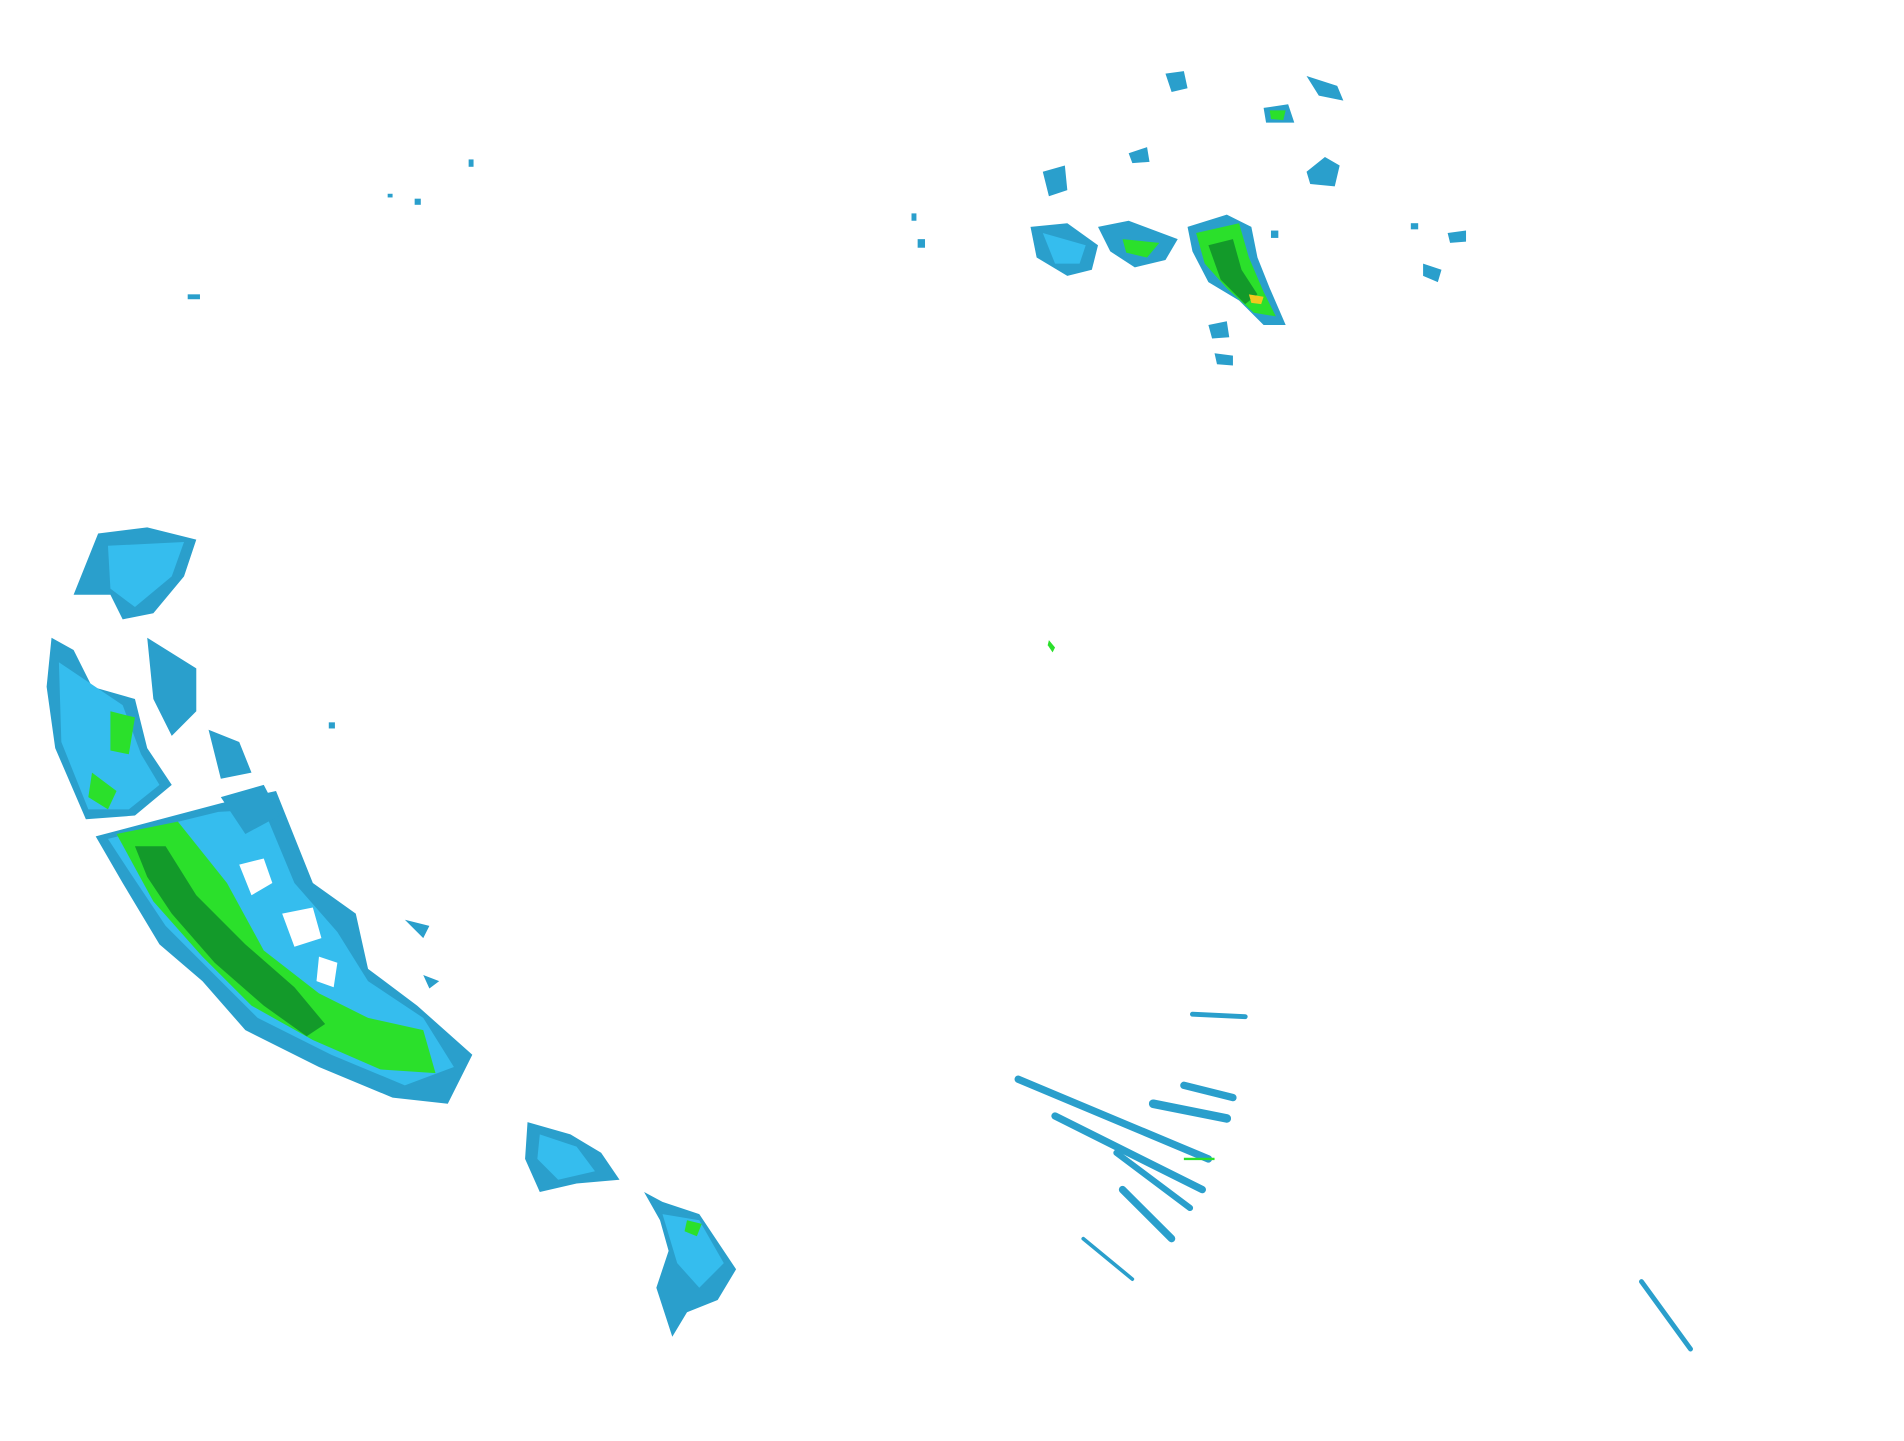 This screenshot has height=1441, width=1904. Describe the element at coordinates (288, 923) in the screenshot. I see `gap` at that location.